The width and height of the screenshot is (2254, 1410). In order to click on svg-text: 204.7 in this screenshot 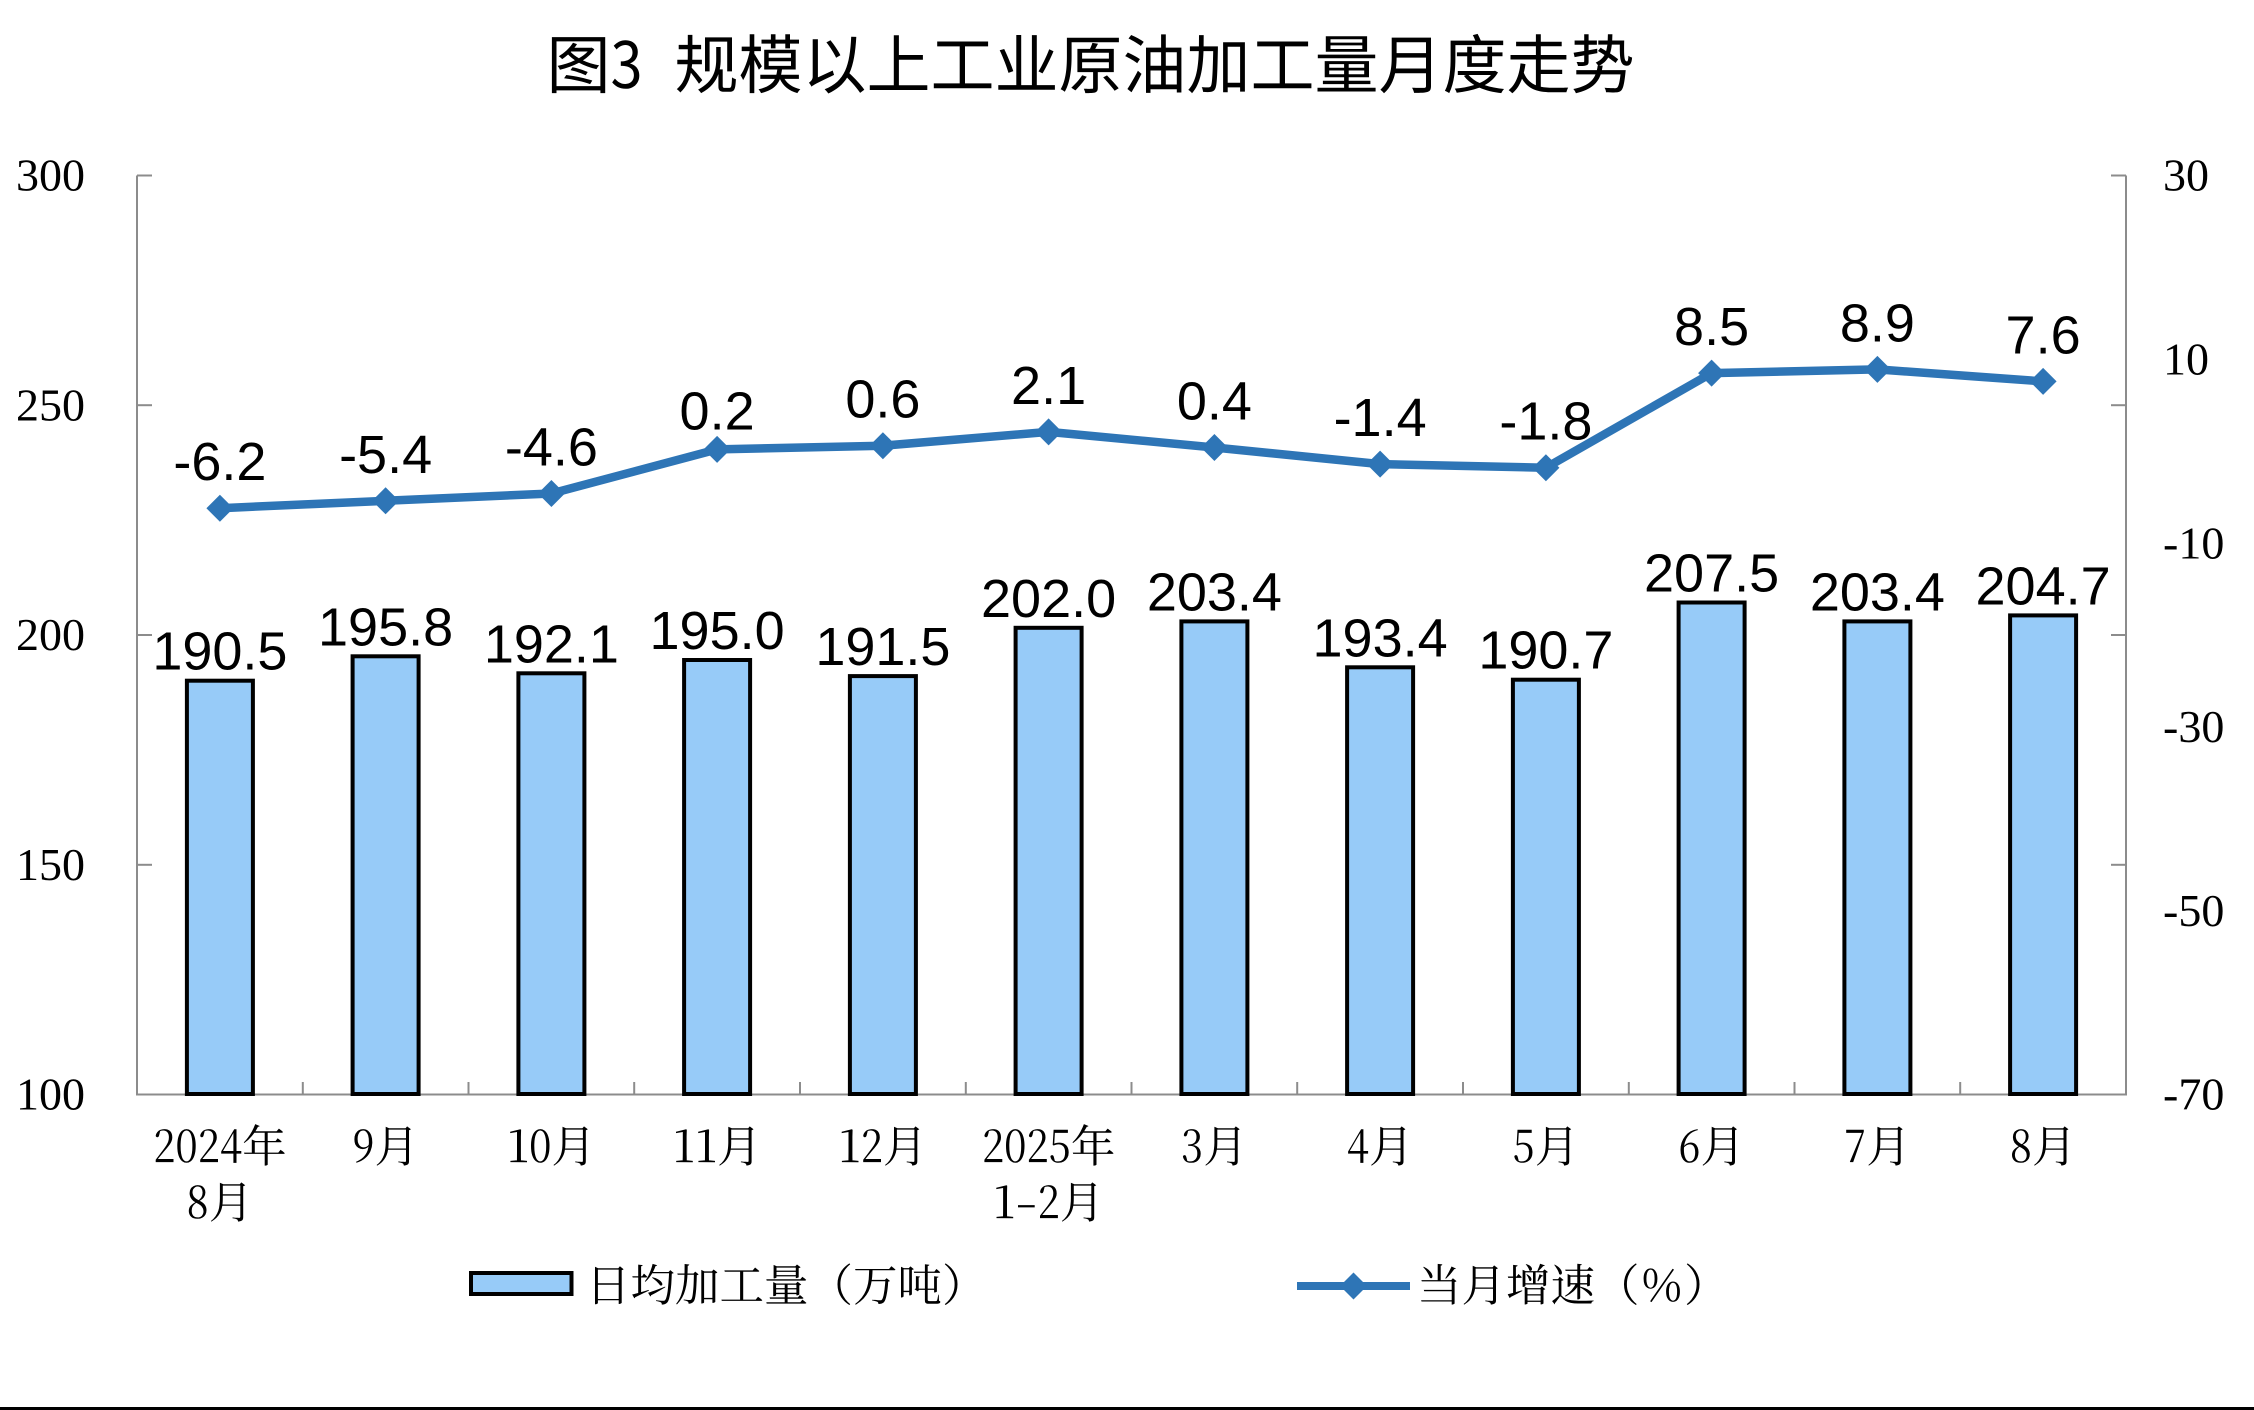, I will do `click(2043, 586)`.